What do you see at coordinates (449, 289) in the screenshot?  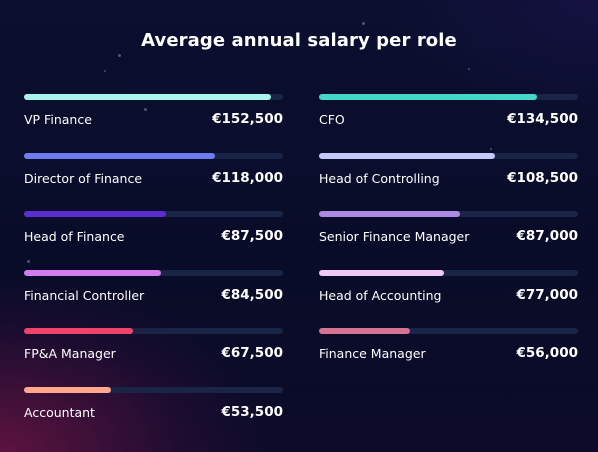 I see `salary-row: Head of Accounting €77,000` at bounding box center [449, 289].